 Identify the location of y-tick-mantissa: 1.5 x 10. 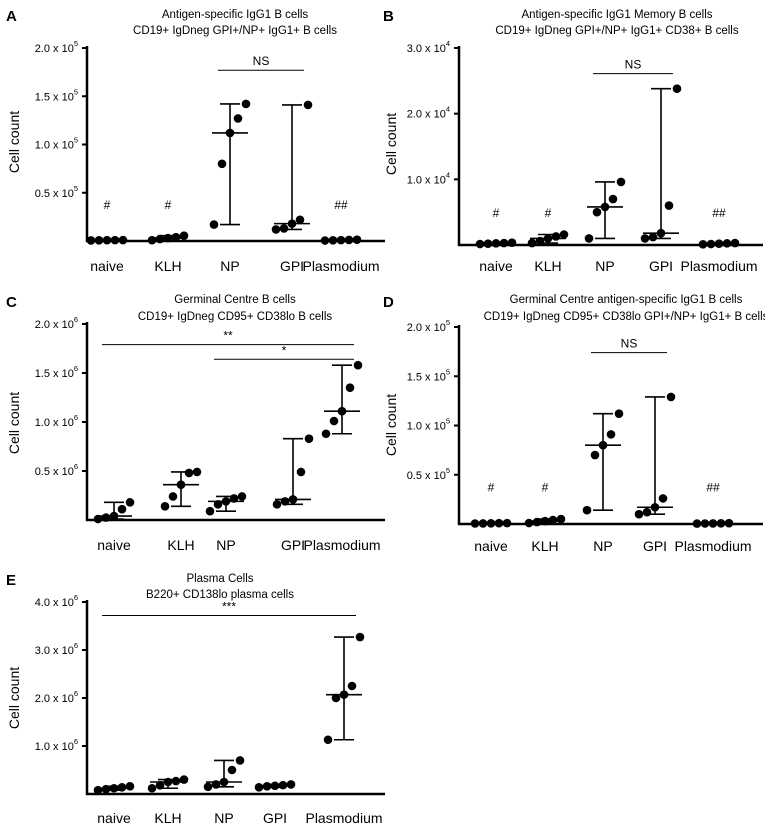
(426, 377).